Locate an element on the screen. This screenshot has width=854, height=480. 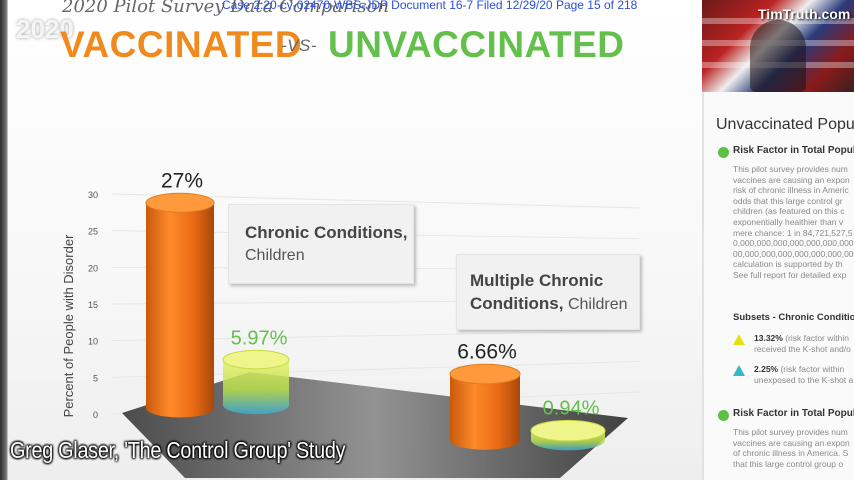
yellow-triangle-icon is located at coordinates (739, 339).